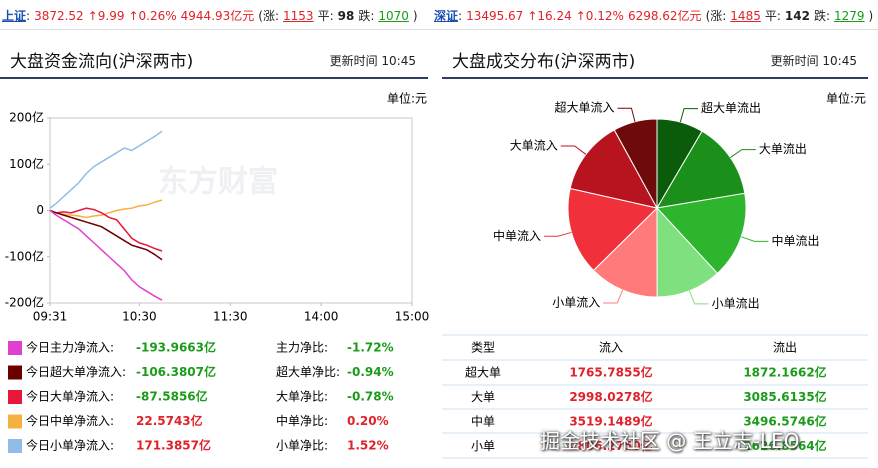  Describe the element at coordinates (412, 317) in the screenshot. I see `x-tick-label: 15:00` at that location.